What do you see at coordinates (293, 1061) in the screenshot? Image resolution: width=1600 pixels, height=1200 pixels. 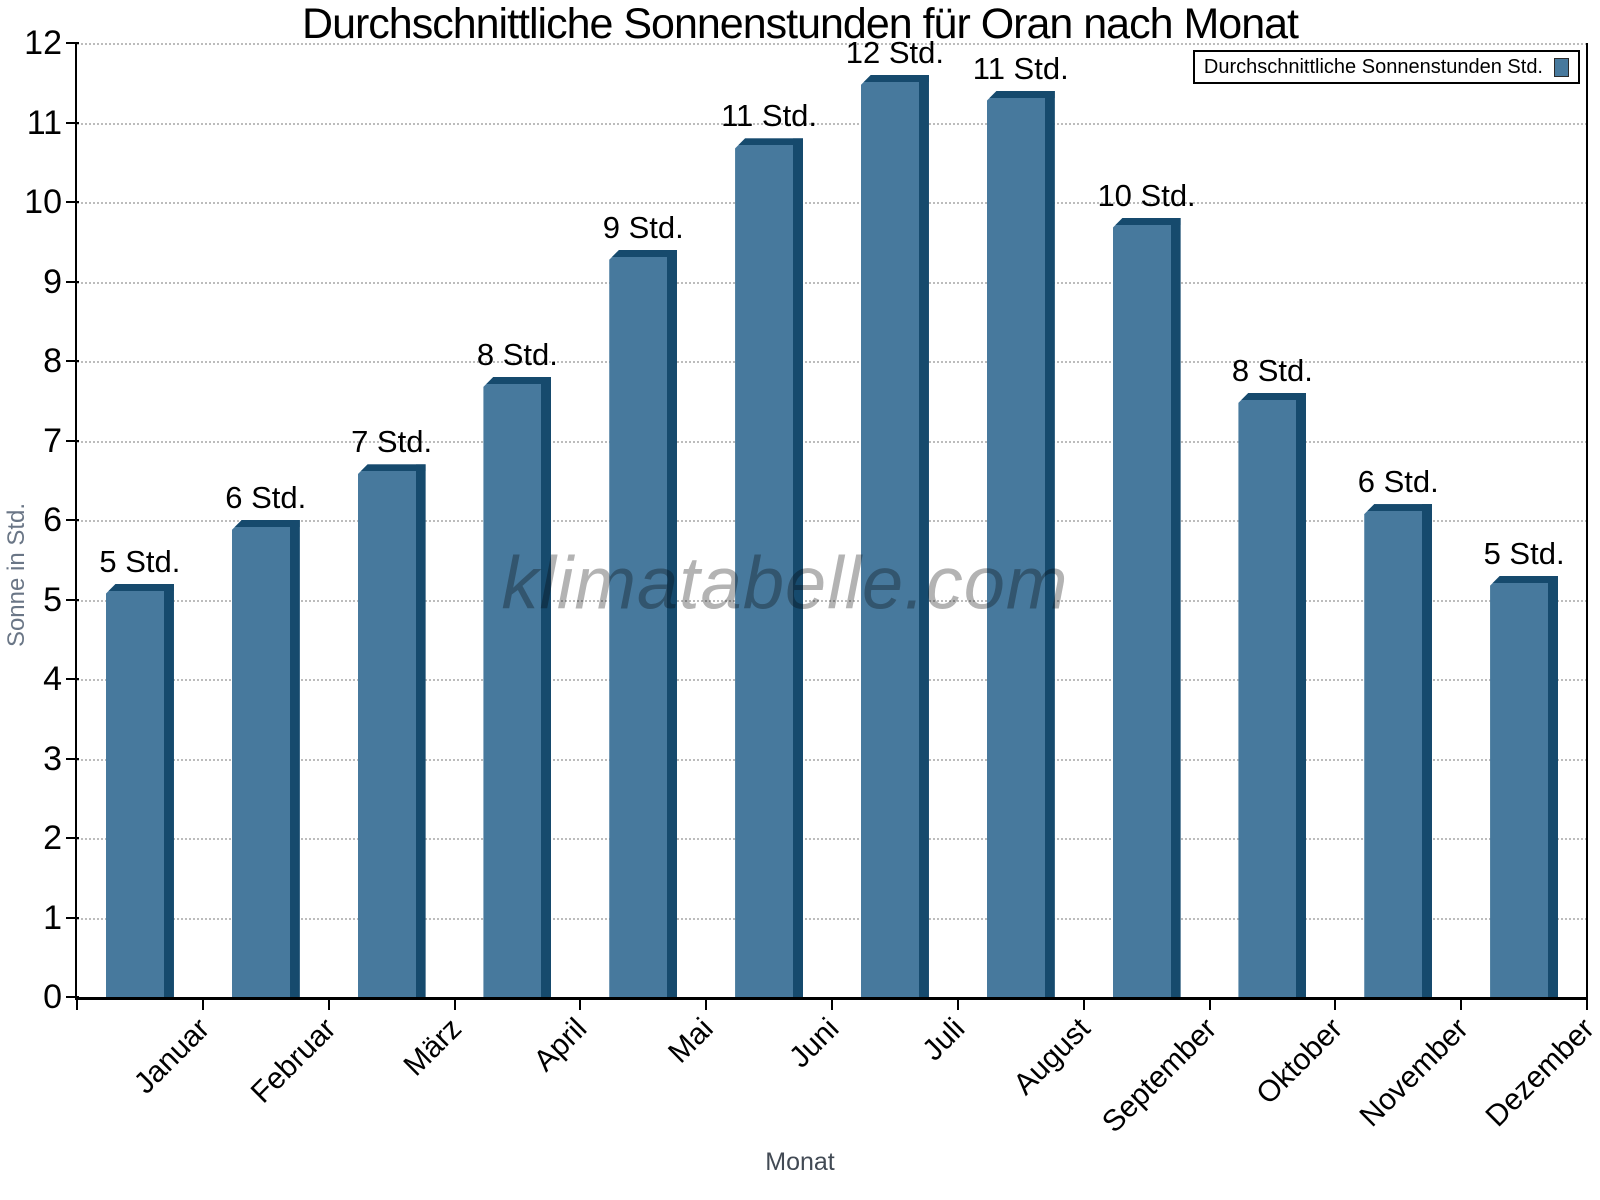 I see `x-tick-label-februar: Februar` at bounding box center [293, 1061].